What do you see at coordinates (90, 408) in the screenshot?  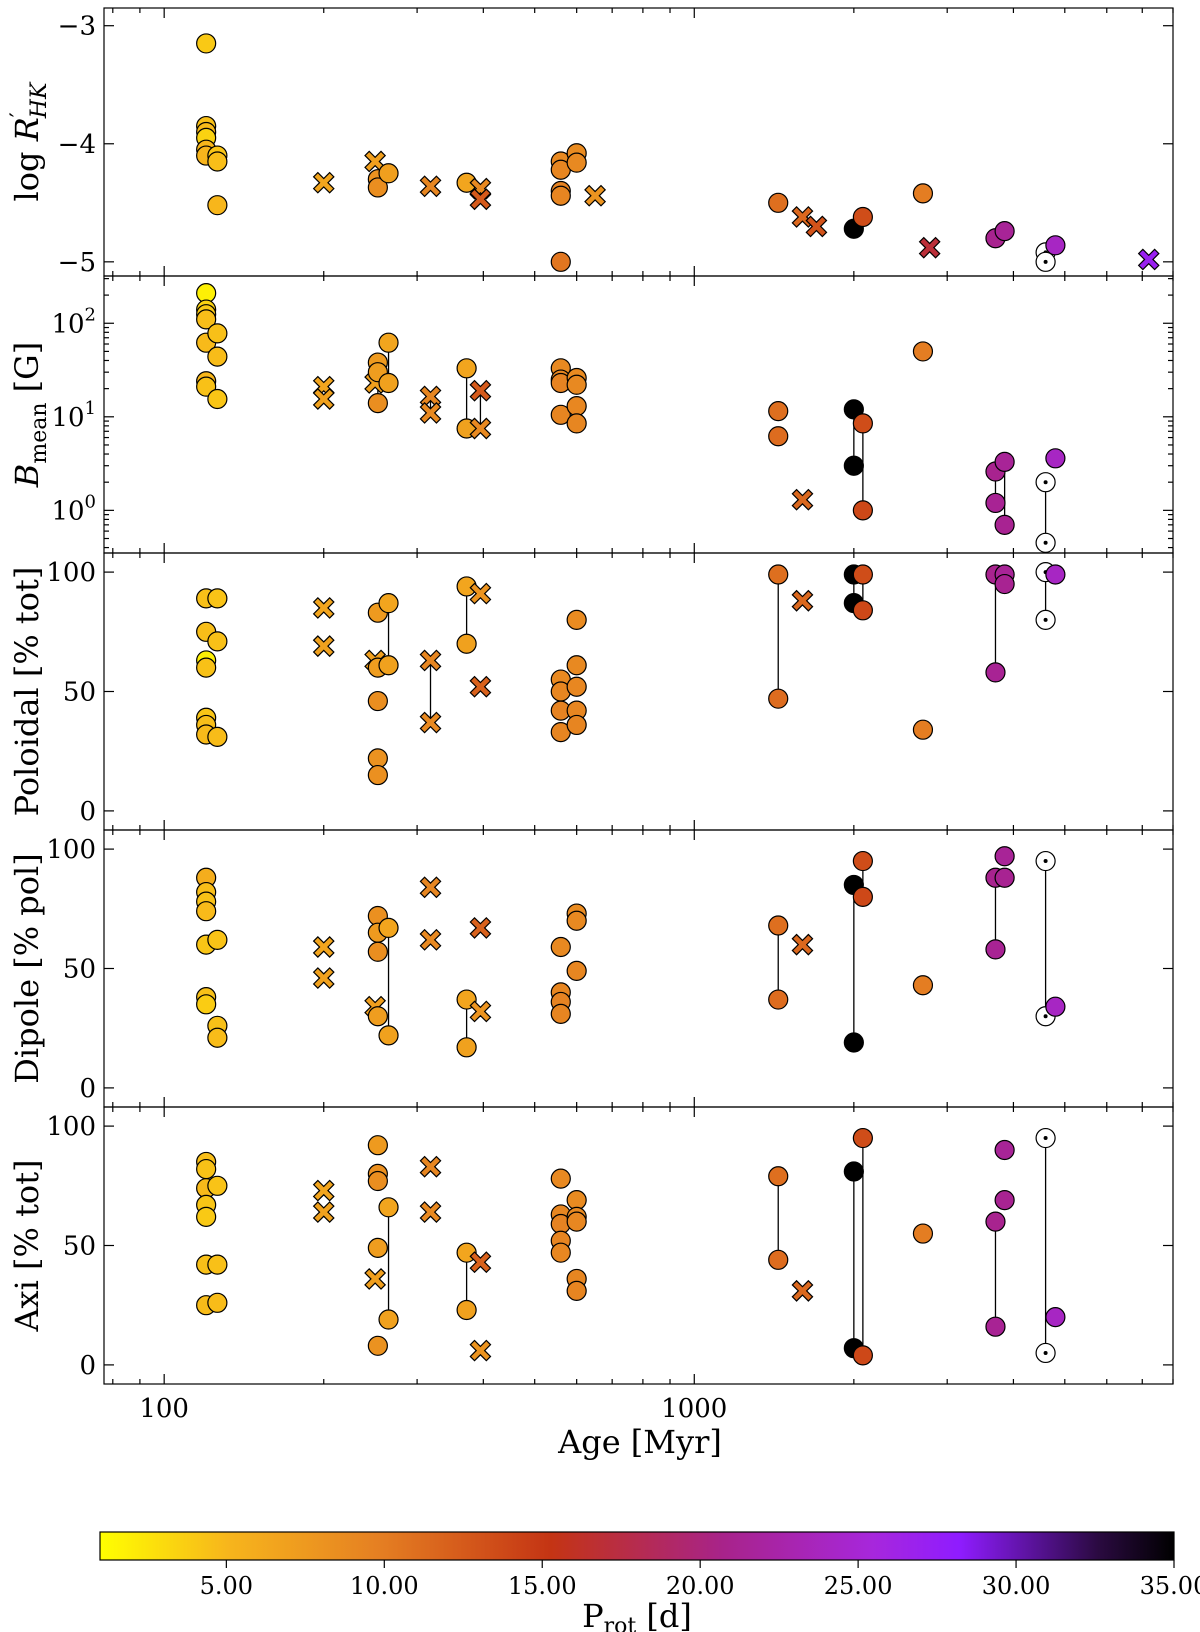 I see `y-tick-label-exp: 1` at bounding box center [90, 408].